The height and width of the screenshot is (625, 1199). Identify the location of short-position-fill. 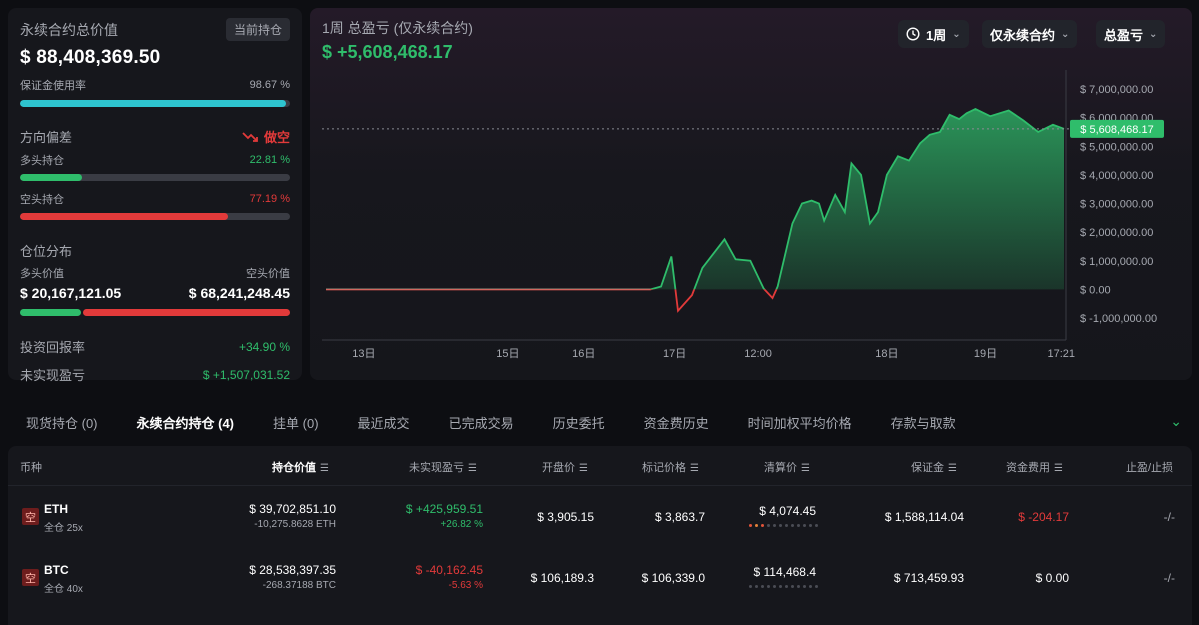
(124, 216).